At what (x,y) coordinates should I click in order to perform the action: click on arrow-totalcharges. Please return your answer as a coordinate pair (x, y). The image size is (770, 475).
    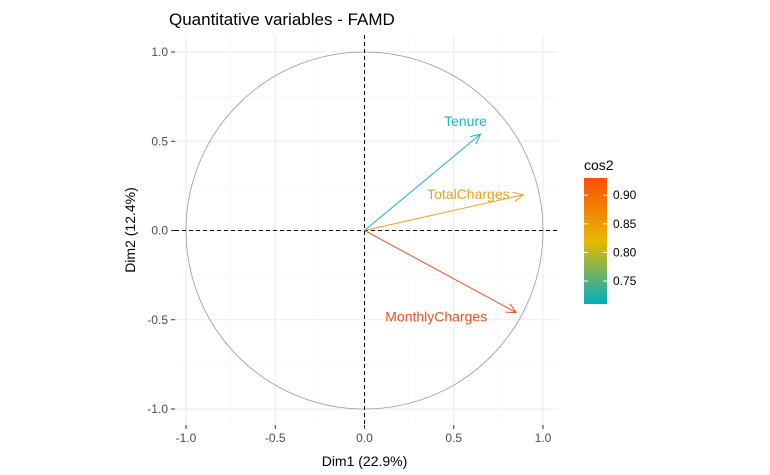
    Looking at the image, I should click on (444, 212).